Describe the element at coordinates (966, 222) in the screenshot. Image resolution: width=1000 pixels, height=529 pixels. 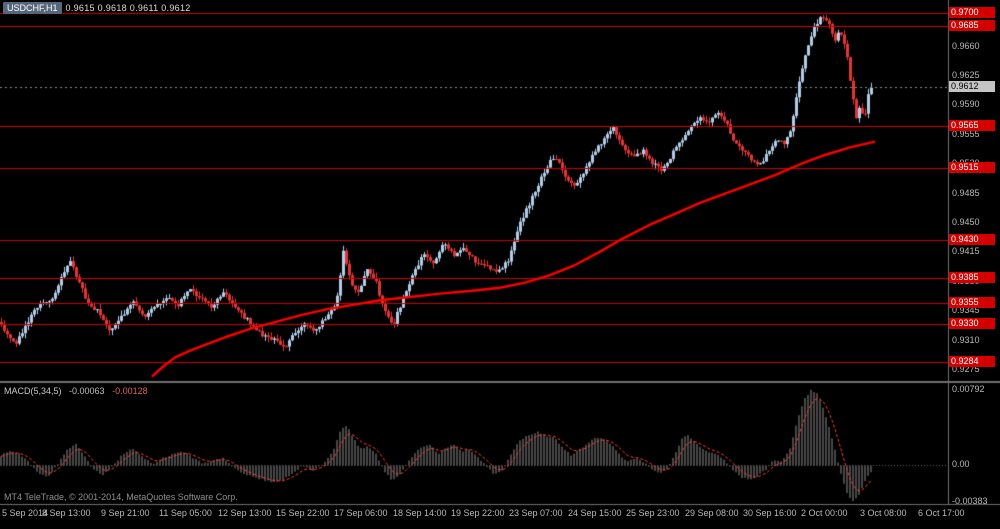
I see `price-tick: 0.9450` at that location.